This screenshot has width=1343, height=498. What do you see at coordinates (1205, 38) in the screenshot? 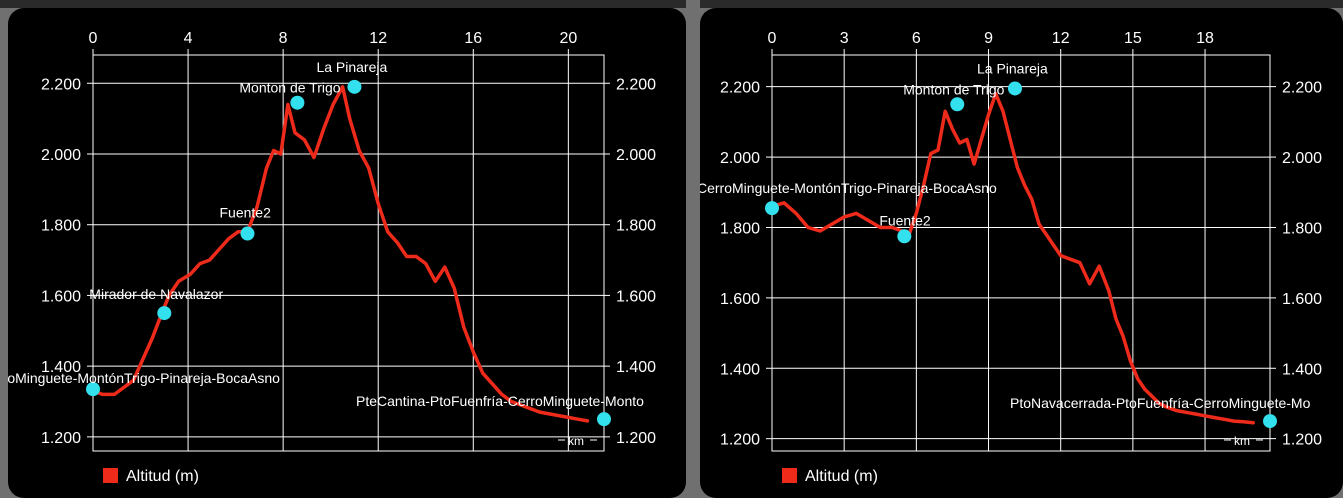
I see `x-tick-label: 18` at bounding box center [1205, 38].